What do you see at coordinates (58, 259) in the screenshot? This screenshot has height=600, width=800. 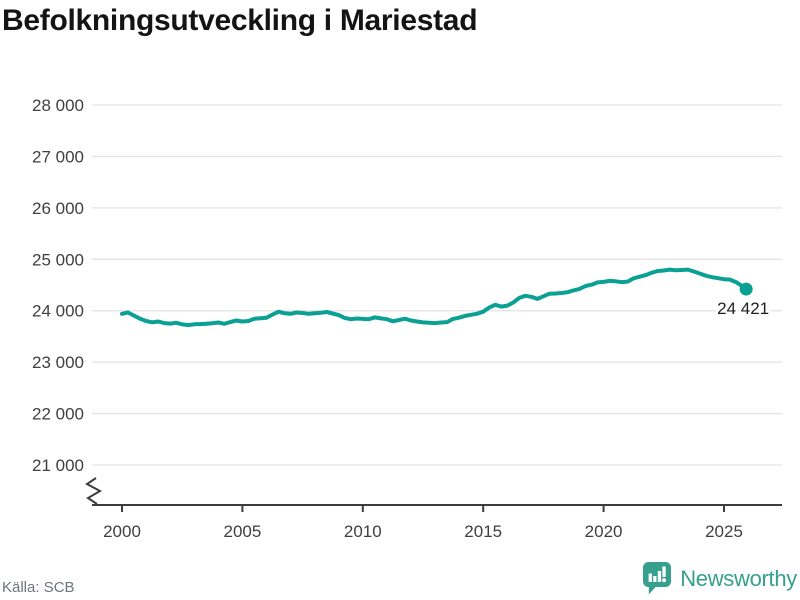 I see `y-tick-label: 25 000` at bounding box center [58, 259].